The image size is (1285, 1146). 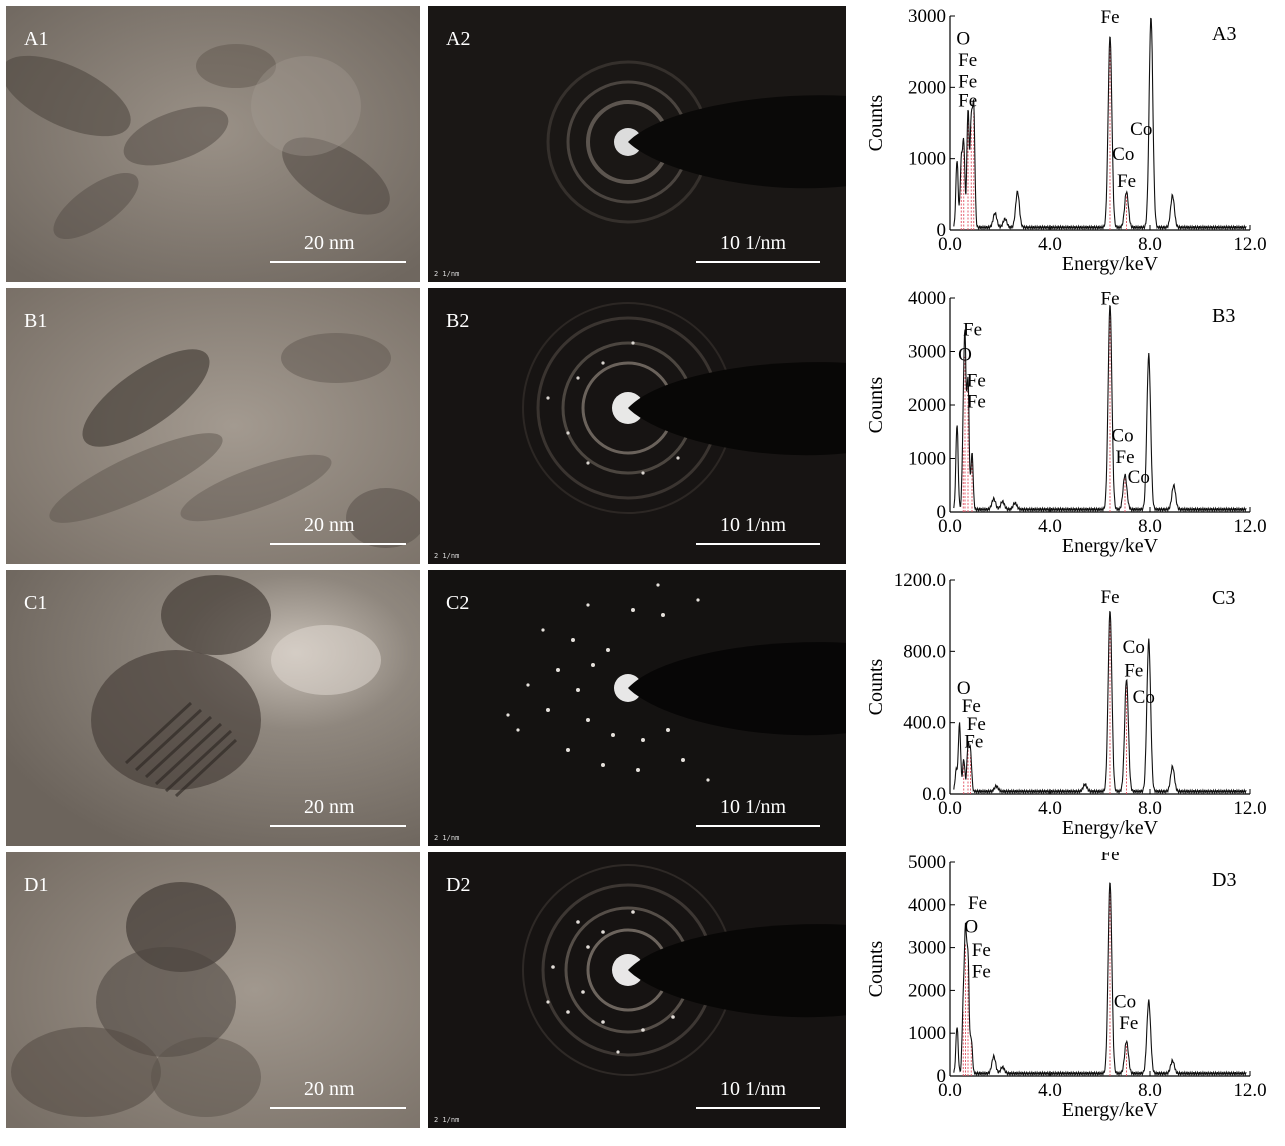 What do you see at coordinates (920, 580) in the screenshot?
I see `y-tick-label: 1200.0` at bounding box center [920, 580].